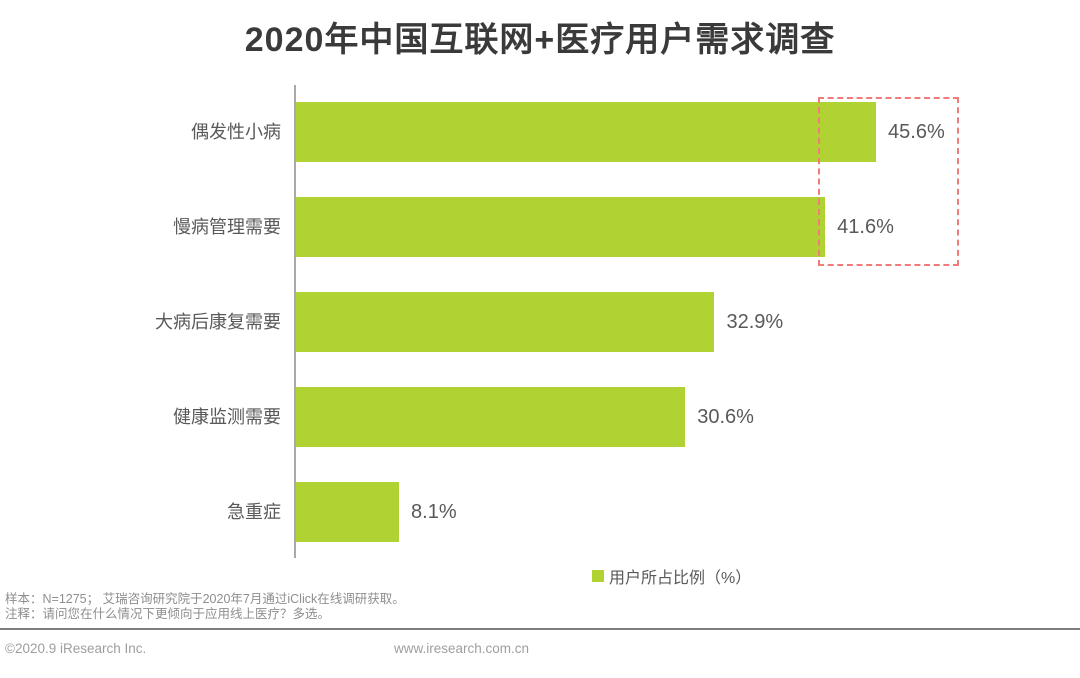  I want to click on category-label: 偶发性小病, so click(236, 132).